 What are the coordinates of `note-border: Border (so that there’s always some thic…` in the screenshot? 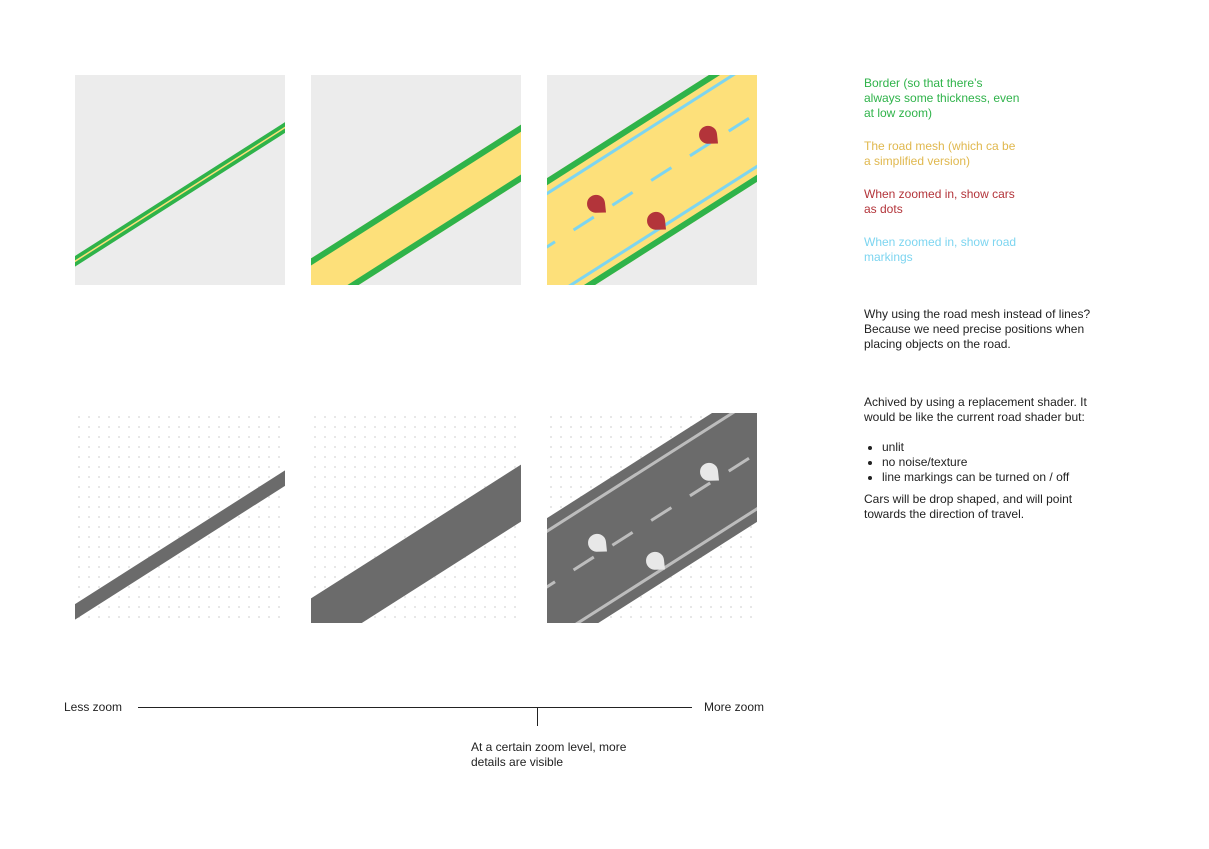 It's located at (942, 98).